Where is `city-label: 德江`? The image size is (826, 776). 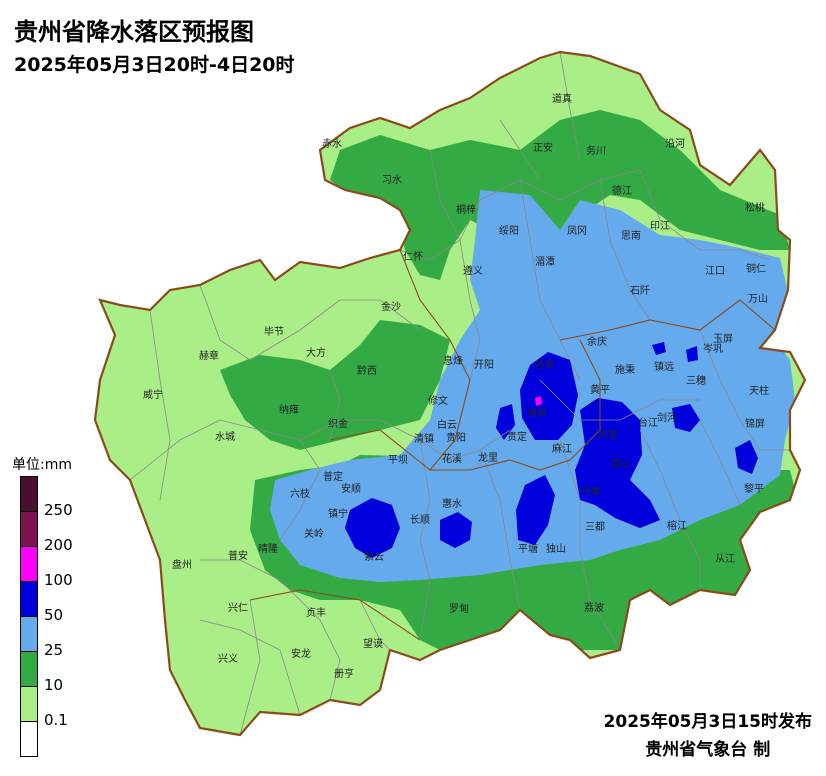
city-label: 德江 is located at coordinates (622, 190).